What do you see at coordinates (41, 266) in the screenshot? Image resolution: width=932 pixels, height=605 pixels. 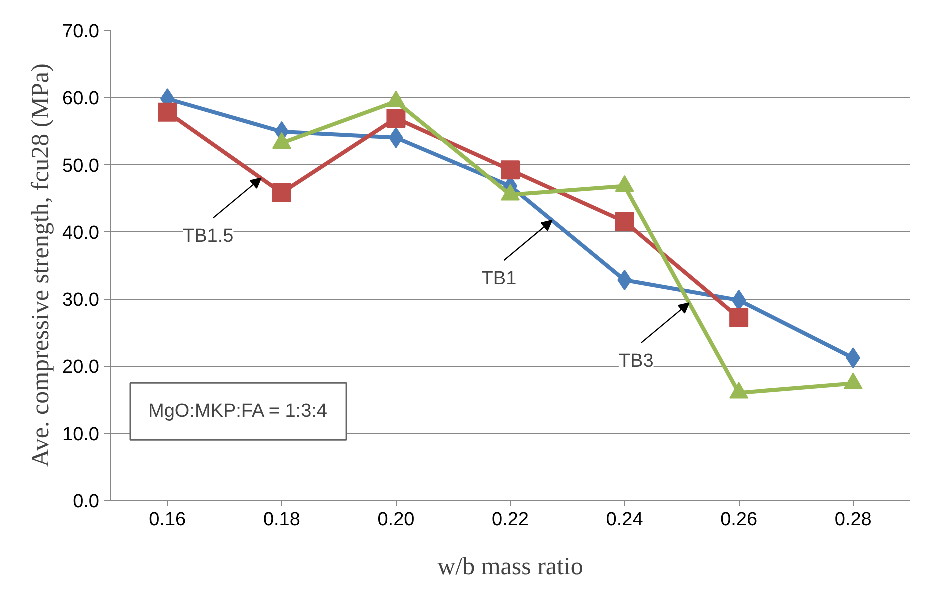 I see `y-axis-title: Ave. compressive strength, fcu28 (MPa)` at bounding box center [41, 266].